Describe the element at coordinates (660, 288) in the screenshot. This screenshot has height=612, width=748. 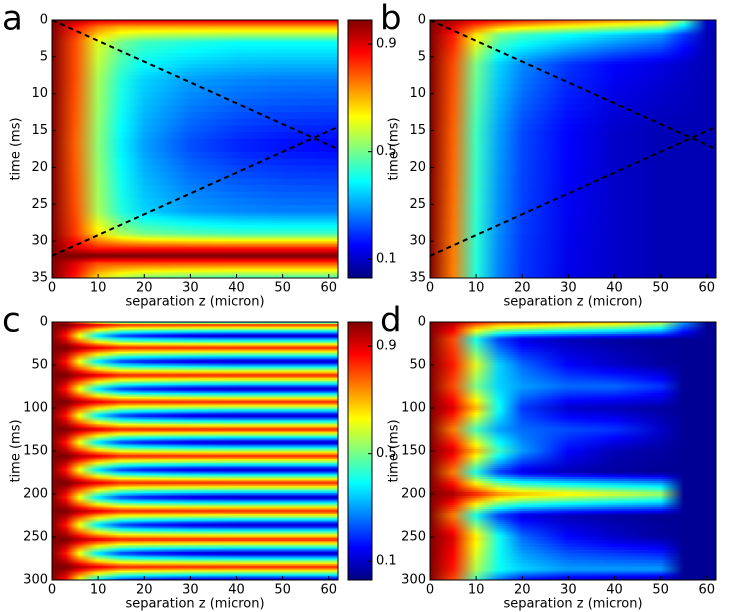
I see `x-tick-label: 50` at that location.